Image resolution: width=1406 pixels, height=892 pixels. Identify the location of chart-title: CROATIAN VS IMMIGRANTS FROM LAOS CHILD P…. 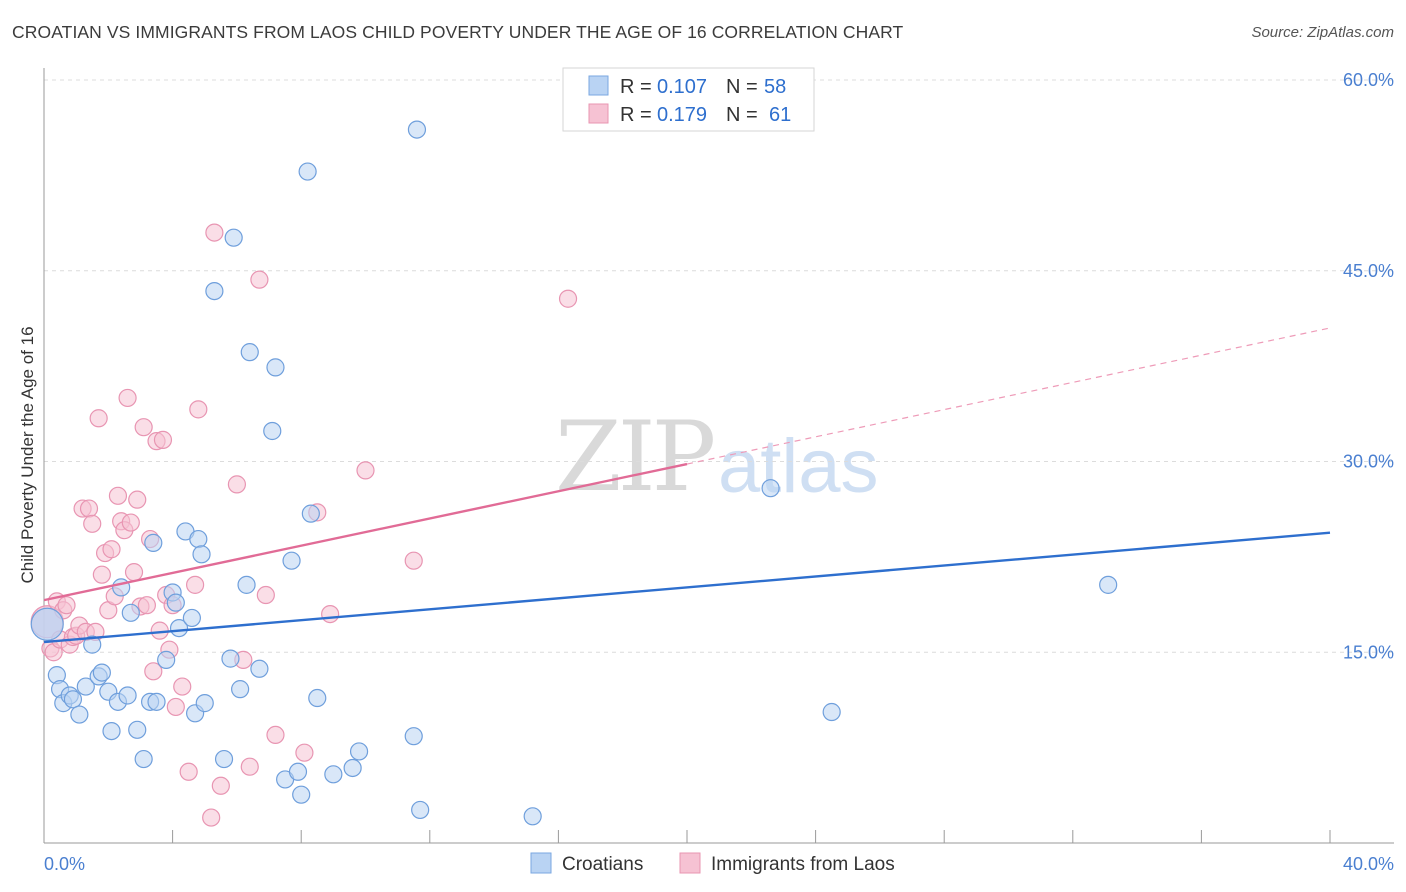
(458, 32).